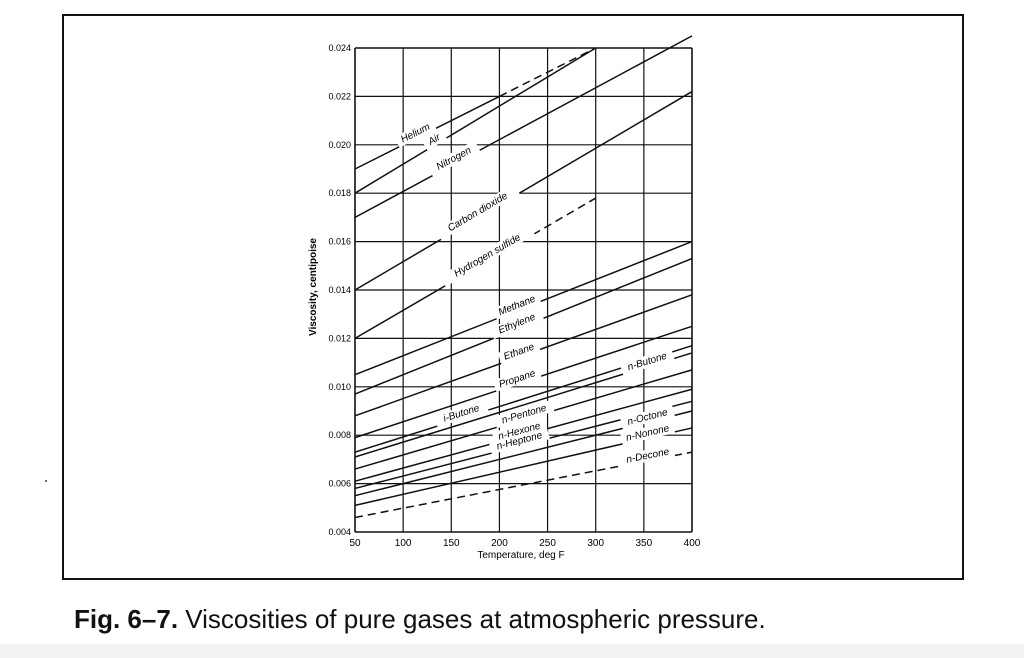  I want to click on x-tick-label: 400, so click(692, 543).